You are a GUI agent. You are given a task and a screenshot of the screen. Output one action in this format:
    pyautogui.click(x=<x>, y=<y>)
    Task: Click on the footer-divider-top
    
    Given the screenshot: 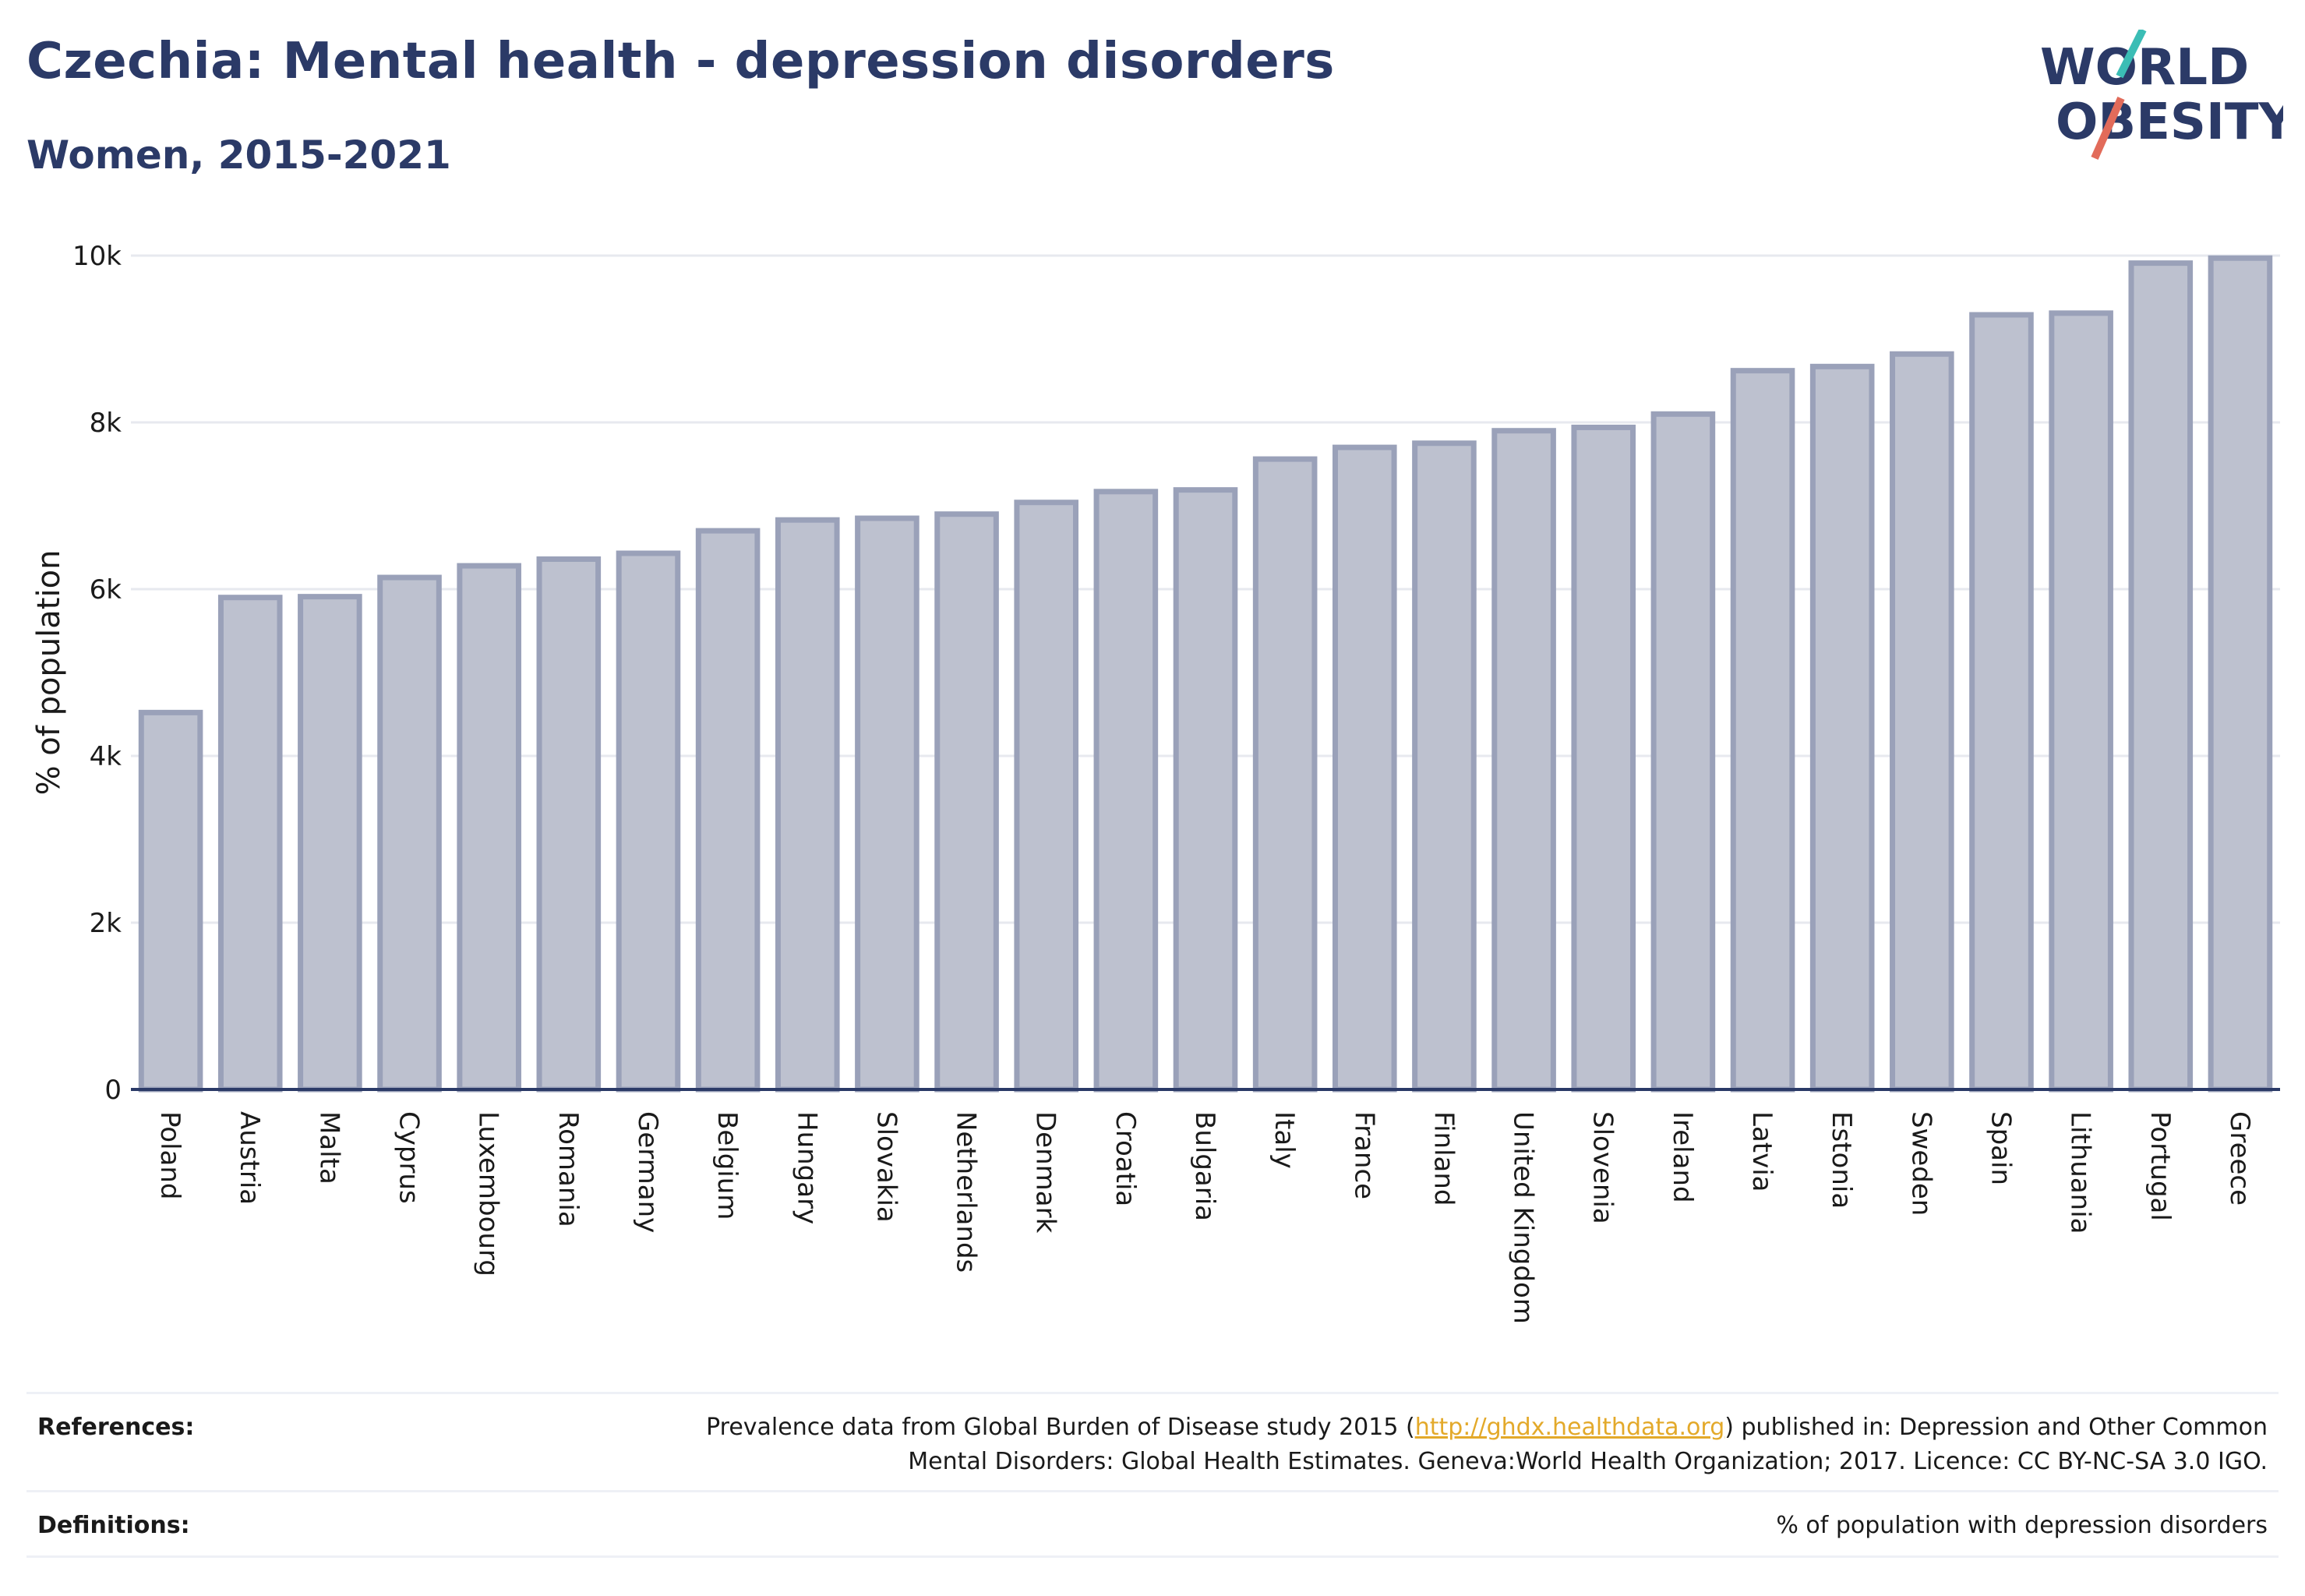 What is the action you would take?
    pyautogui.click(x=1152, y=1393)
    